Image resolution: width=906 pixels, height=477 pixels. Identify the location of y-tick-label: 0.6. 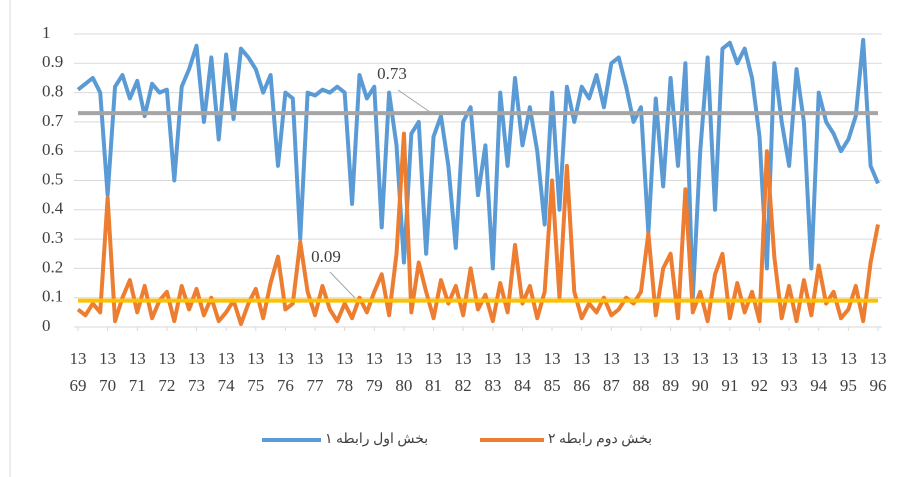
(52, 149).